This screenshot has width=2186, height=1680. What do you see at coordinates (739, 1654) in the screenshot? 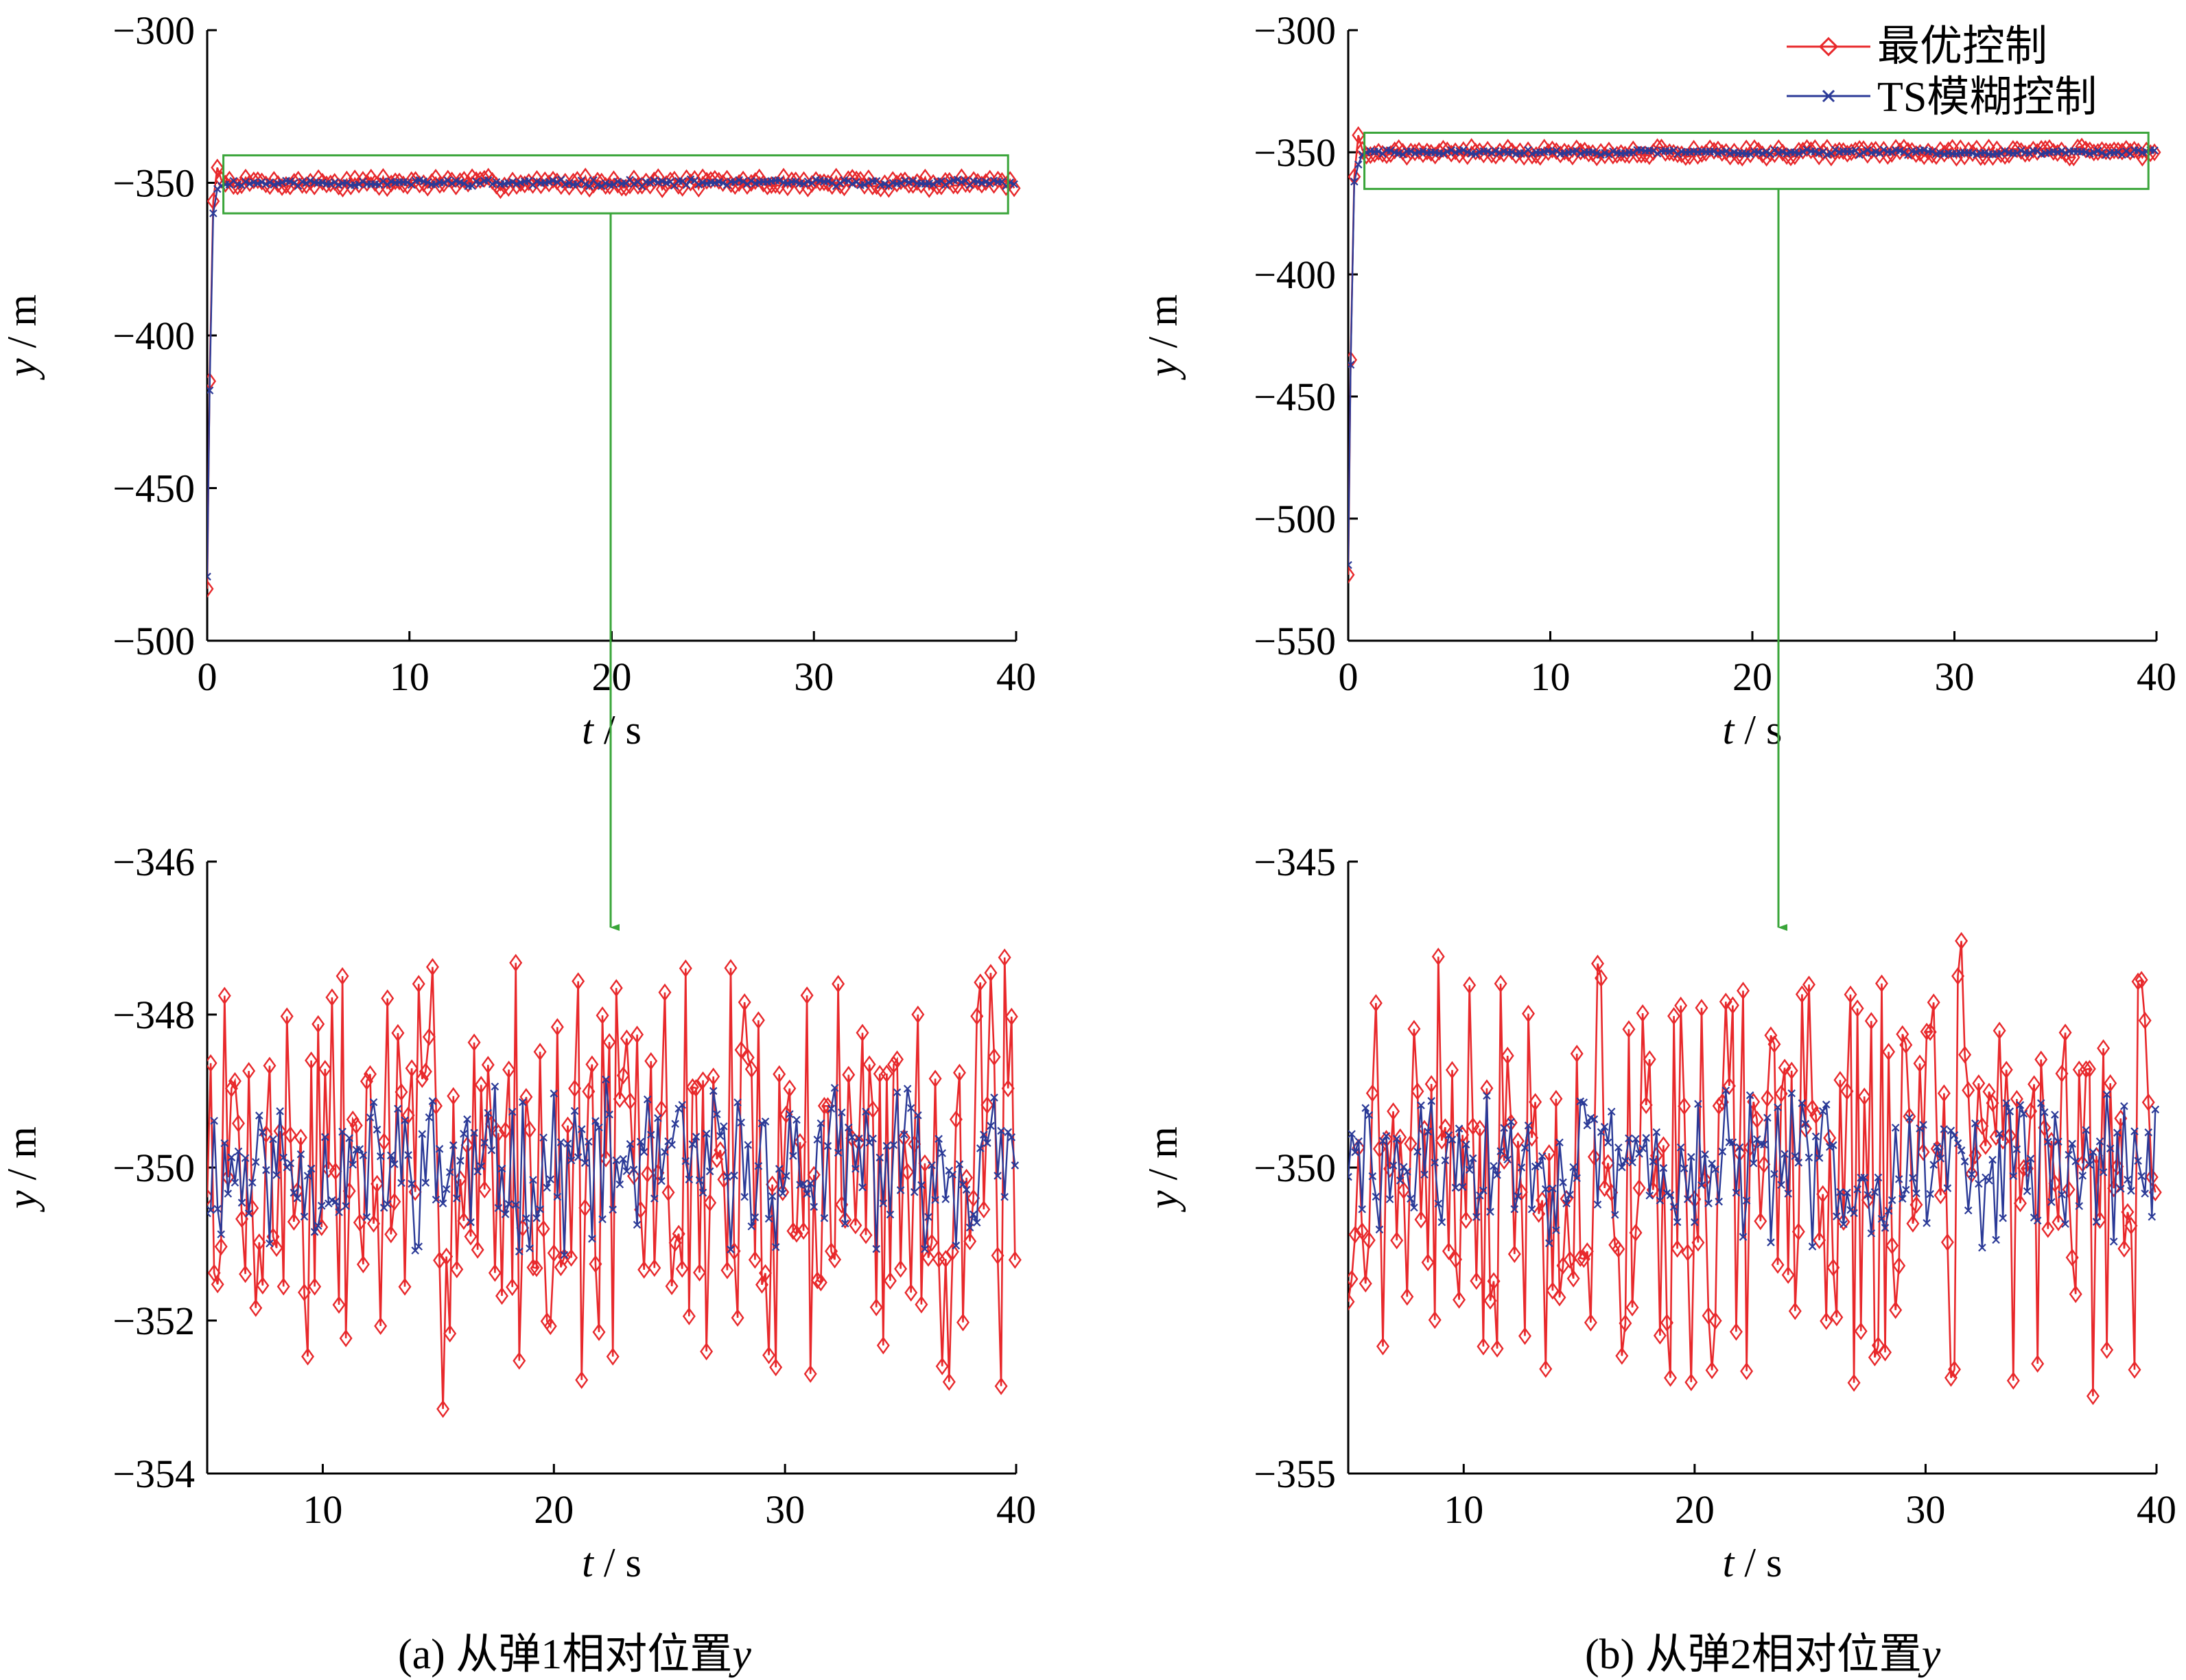
I see `caption-a-var: y` at bounding box center [739, 1654].